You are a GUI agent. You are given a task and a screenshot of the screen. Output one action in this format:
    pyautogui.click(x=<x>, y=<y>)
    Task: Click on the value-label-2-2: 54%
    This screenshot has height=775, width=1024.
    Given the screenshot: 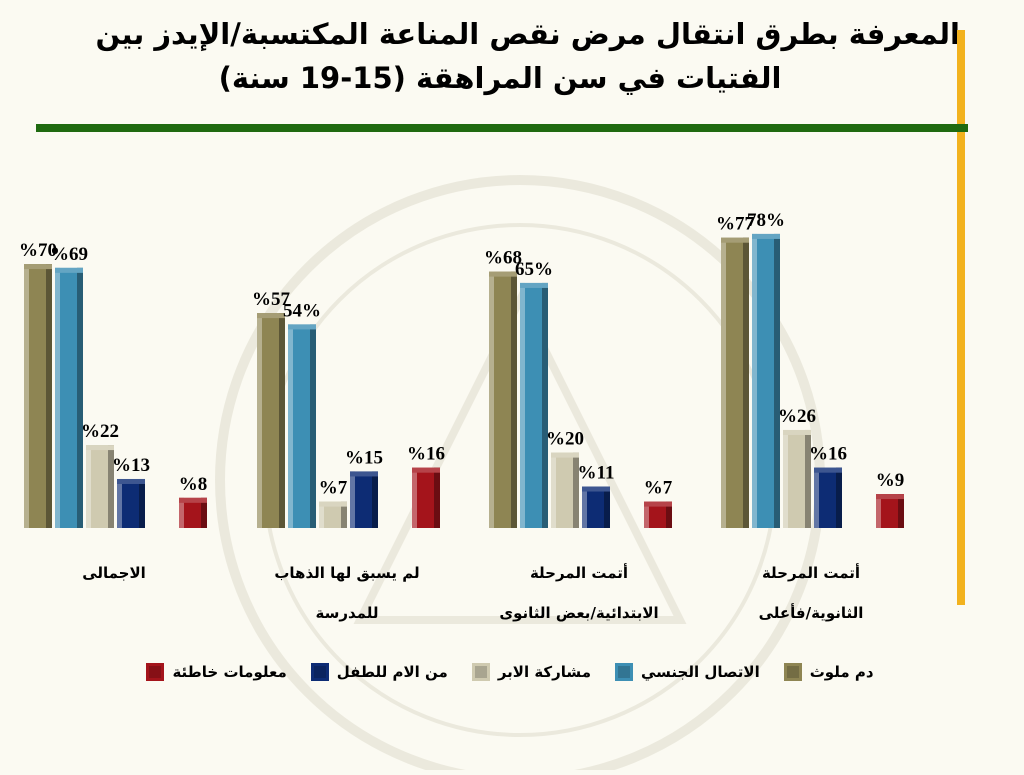 What is the action you would take?
    pyautogui.click(x=302, y=310)
    